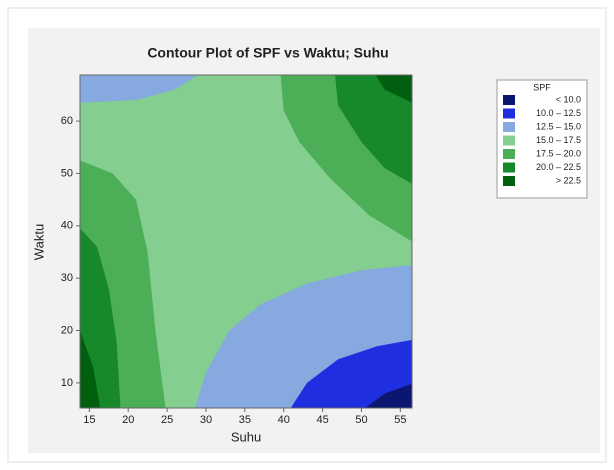 The height and width of the screenshot is (470, 614). What do you see at coordinates (558, 153) in the screenshot?
I see `legend-label: 17.5 – 20.0` at bounding box center [558, 153].